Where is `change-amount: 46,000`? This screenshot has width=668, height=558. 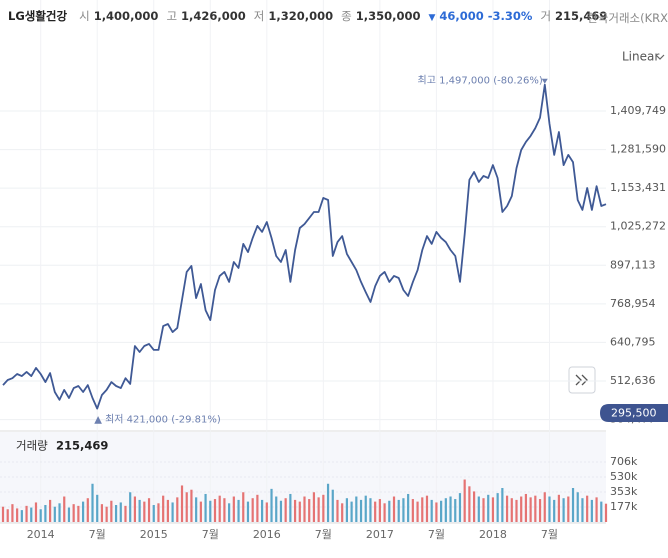 change-amount: 46,000 is located at coordinates (461, 16).